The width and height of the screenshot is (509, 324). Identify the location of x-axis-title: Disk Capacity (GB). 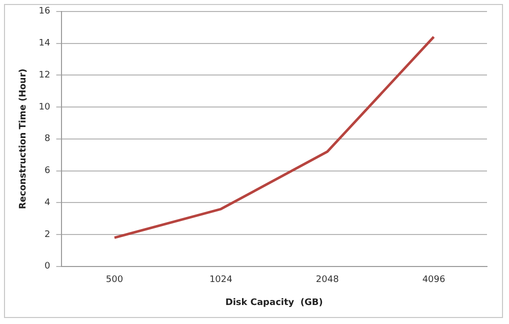
(274, 303).